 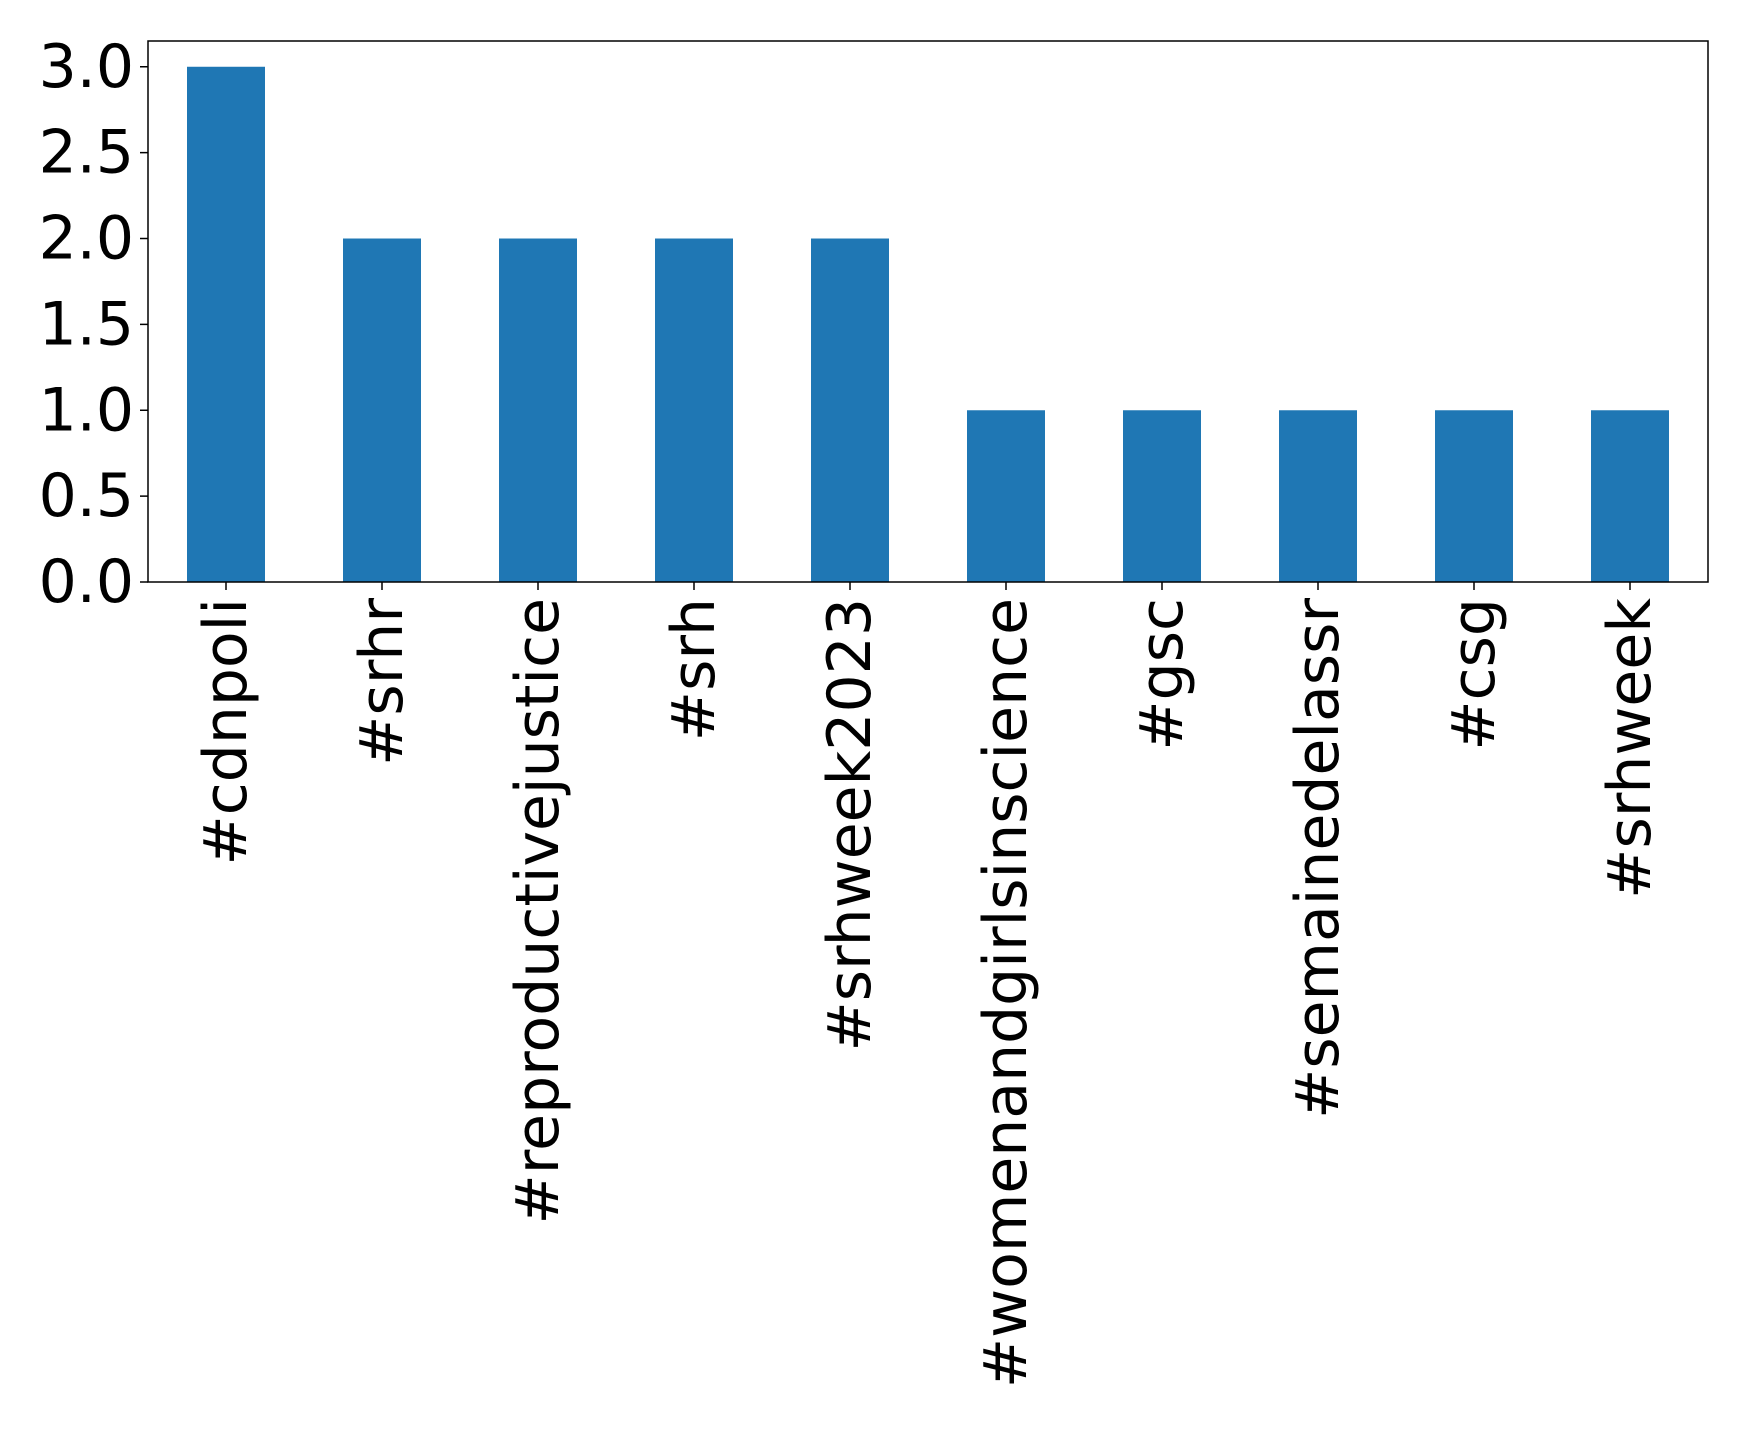 What do you see at coordinates (694, 669) in the screenshot?
I see `x-tick-label: #srh` at bounding box center [694, 669].